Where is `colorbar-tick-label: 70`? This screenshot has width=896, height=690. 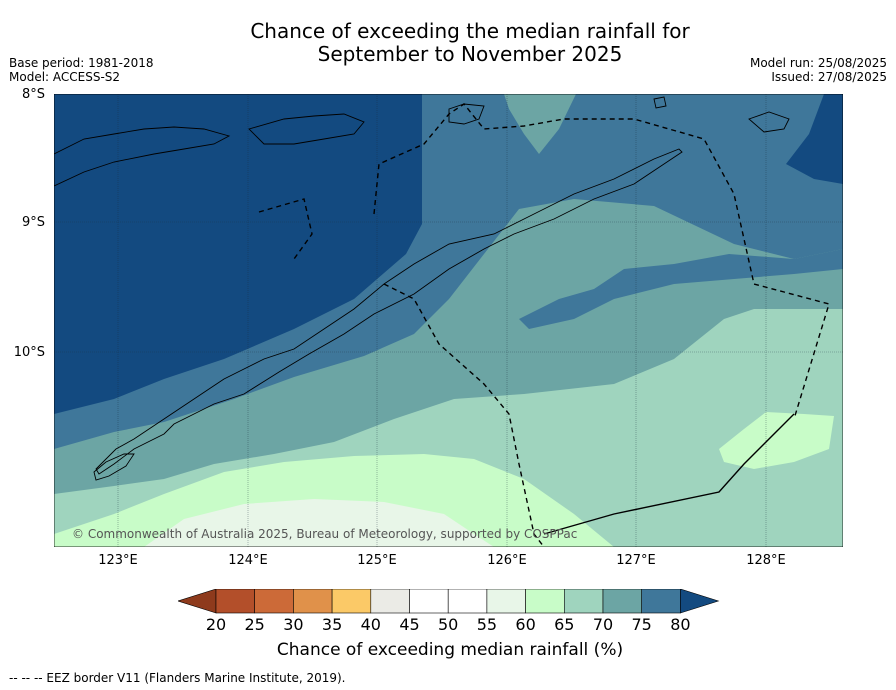 colorbar-tick-label: 70 is located at coordinates (603, 624).